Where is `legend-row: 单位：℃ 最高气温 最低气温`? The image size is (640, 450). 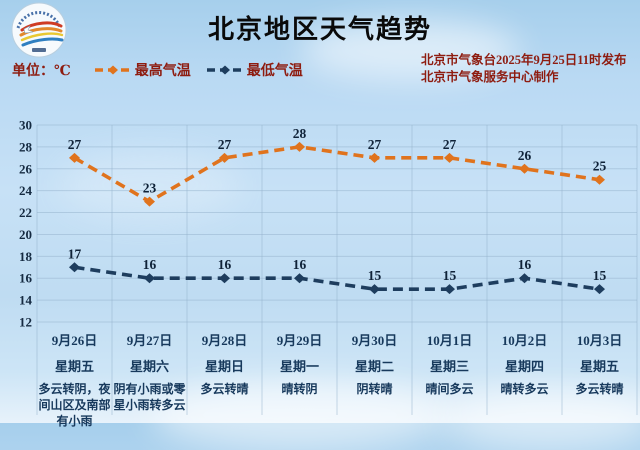
legend-row: 单位：℃ 最高气温 最低气温 is located at coordinates (157, 70).